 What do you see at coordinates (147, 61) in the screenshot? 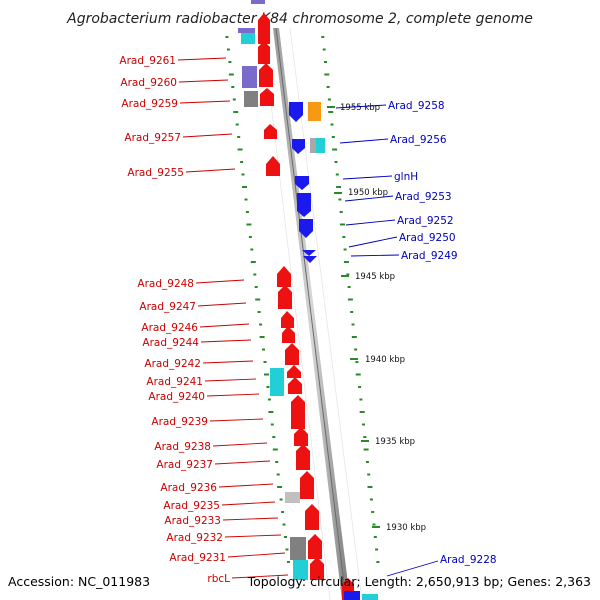
I see `gene-label: Arad_9261` at bounding box center [147, 61].